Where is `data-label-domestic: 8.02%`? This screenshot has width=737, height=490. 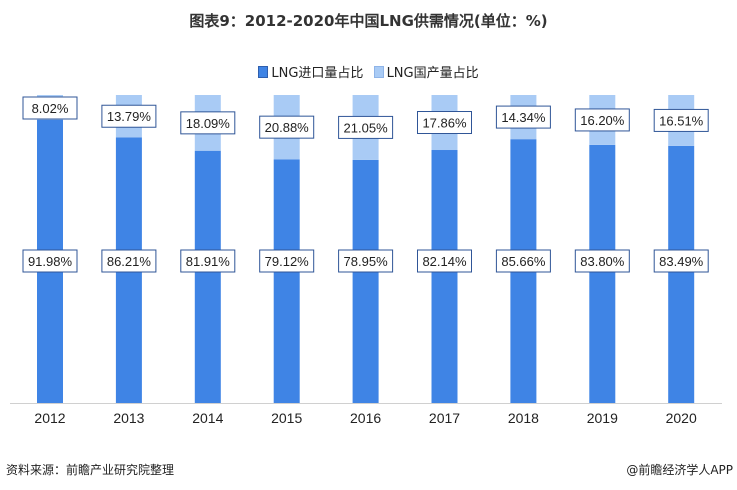 data-label-domestic: 8.02% is located at coordinates (50, 108).